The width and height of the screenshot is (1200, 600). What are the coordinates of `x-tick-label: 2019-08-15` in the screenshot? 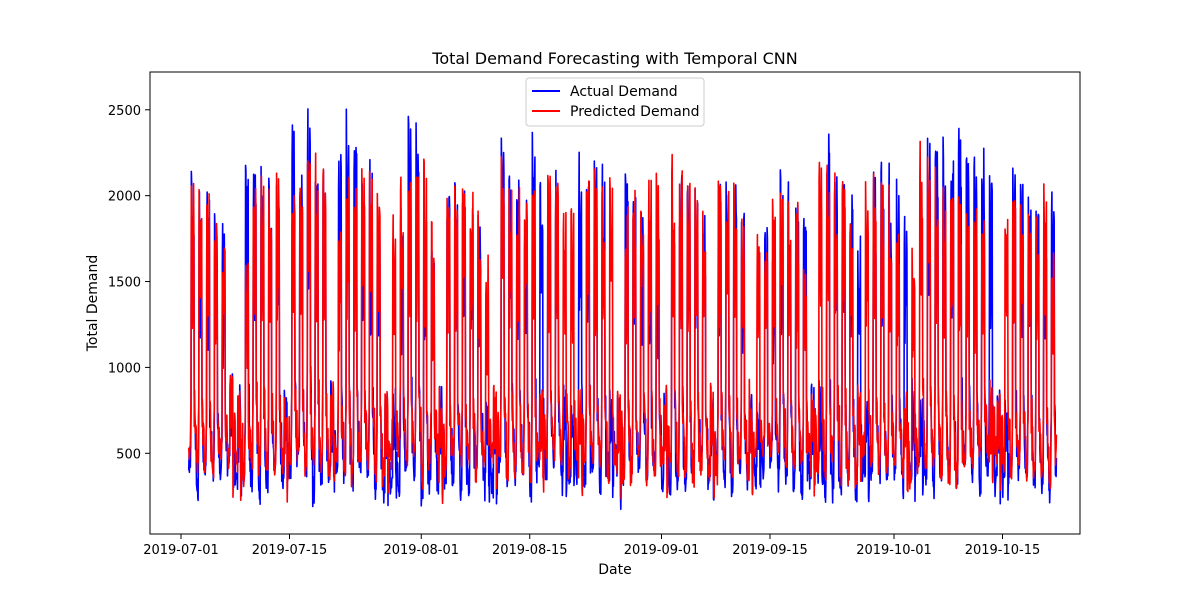 It's located at (530, 550).